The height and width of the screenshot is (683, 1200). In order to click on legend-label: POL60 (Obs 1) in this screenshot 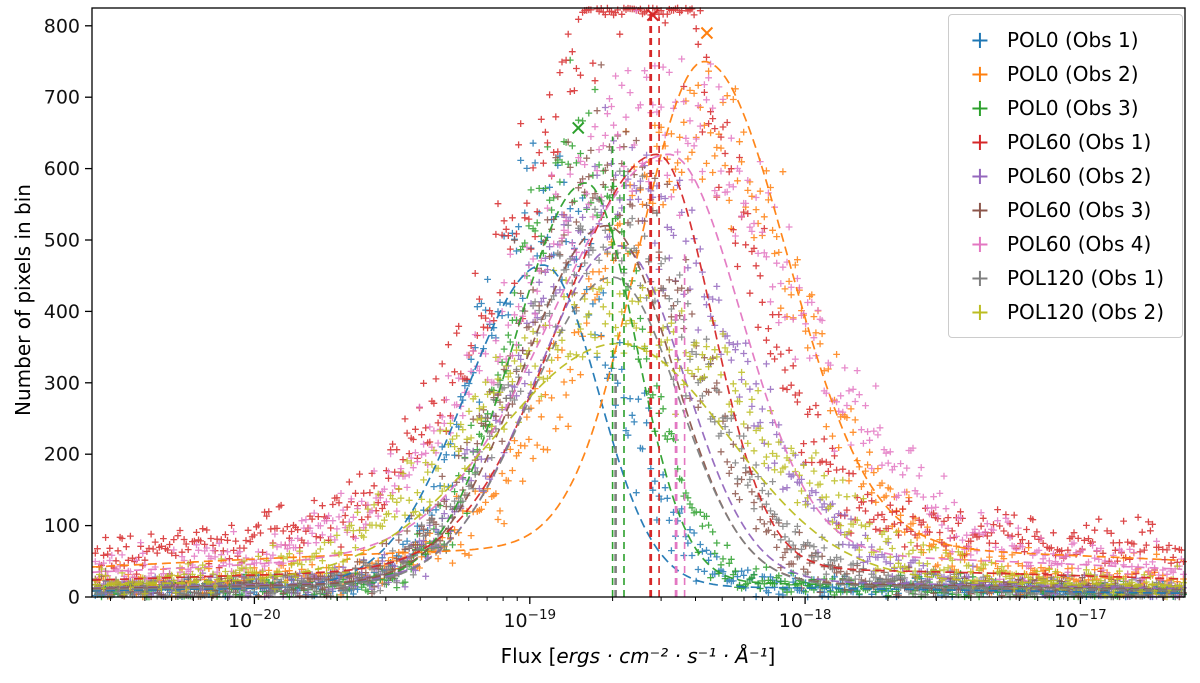, I will do `click(1079, 142)`.